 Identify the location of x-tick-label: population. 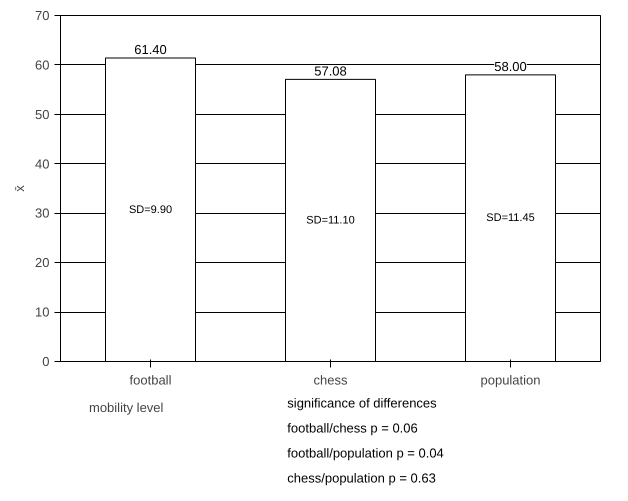
(510, 380).